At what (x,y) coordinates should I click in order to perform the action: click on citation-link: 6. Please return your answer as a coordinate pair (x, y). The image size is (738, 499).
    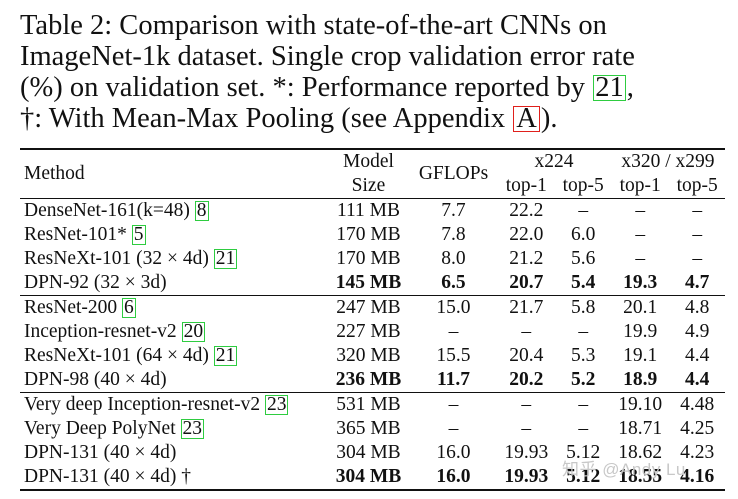
    Looking at the image, I should click on (129, 307).